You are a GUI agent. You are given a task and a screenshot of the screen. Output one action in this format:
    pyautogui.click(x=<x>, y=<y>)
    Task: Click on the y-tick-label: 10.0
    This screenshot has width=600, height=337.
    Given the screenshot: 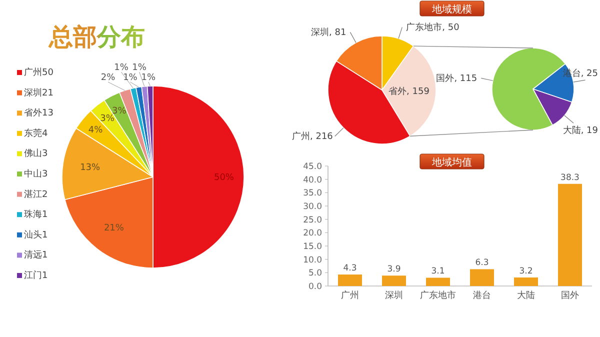 What is the action you would take?
    pyautogui.click(x=312, y=260)
    